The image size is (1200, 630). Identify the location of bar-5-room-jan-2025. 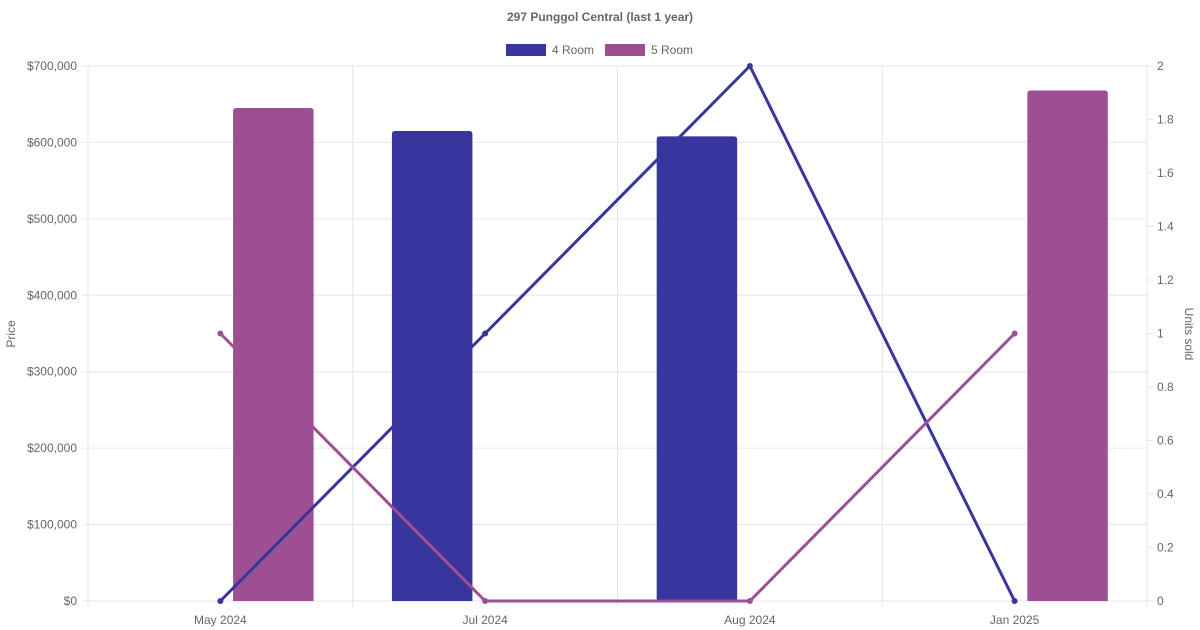
(1067, 345).